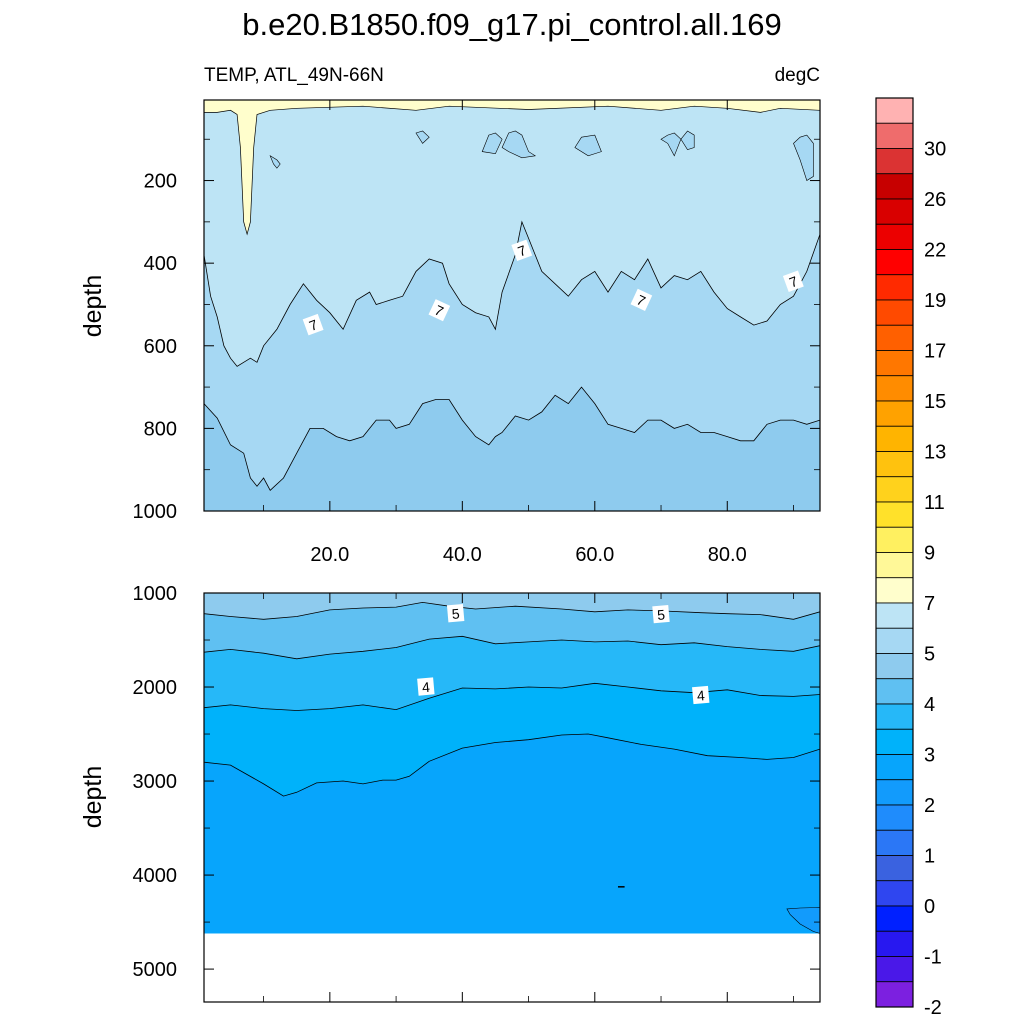 This screenshot has height=1024, width=1024. I want to click on colorbar-tick-label: 26, so click(935, 200).